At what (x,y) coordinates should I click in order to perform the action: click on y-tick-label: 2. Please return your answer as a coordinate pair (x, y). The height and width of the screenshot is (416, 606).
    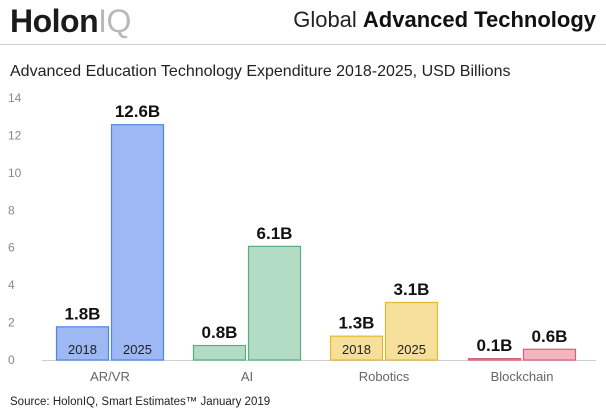
    Looking at the image, I should click on (11, 323).